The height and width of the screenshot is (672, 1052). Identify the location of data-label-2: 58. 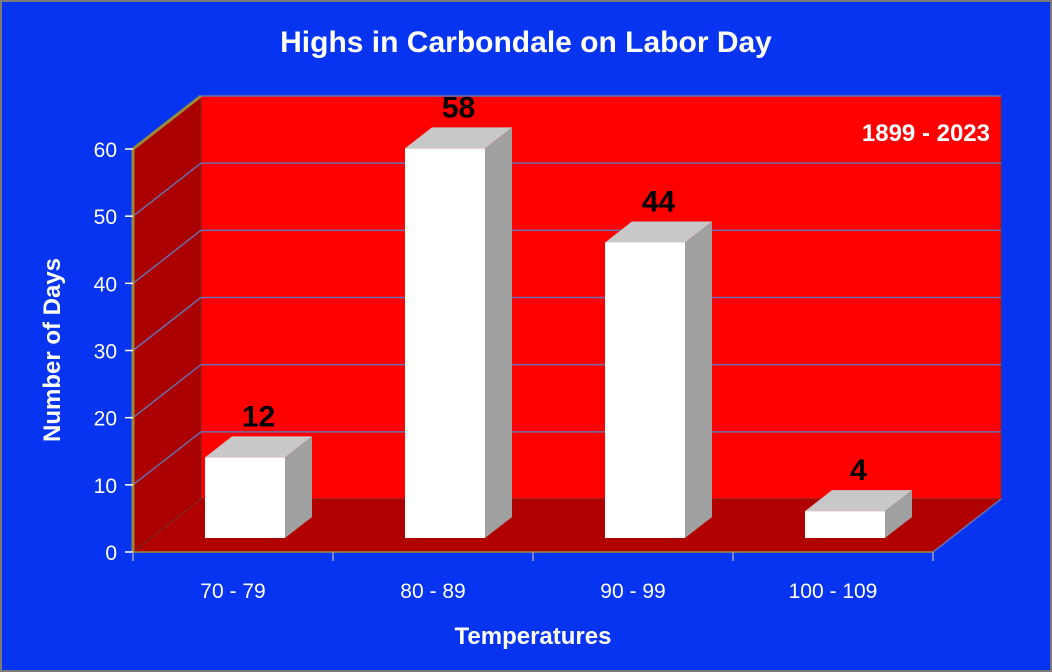
(458, 107).